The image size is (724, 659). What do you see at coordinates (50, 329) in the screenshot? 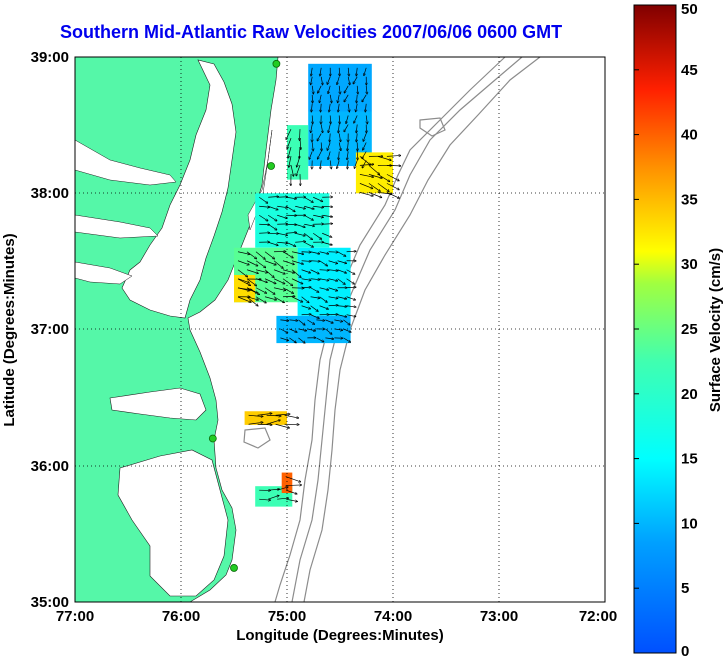
I see `y-tick-label: 37:00` at bounding box center [50, 329].